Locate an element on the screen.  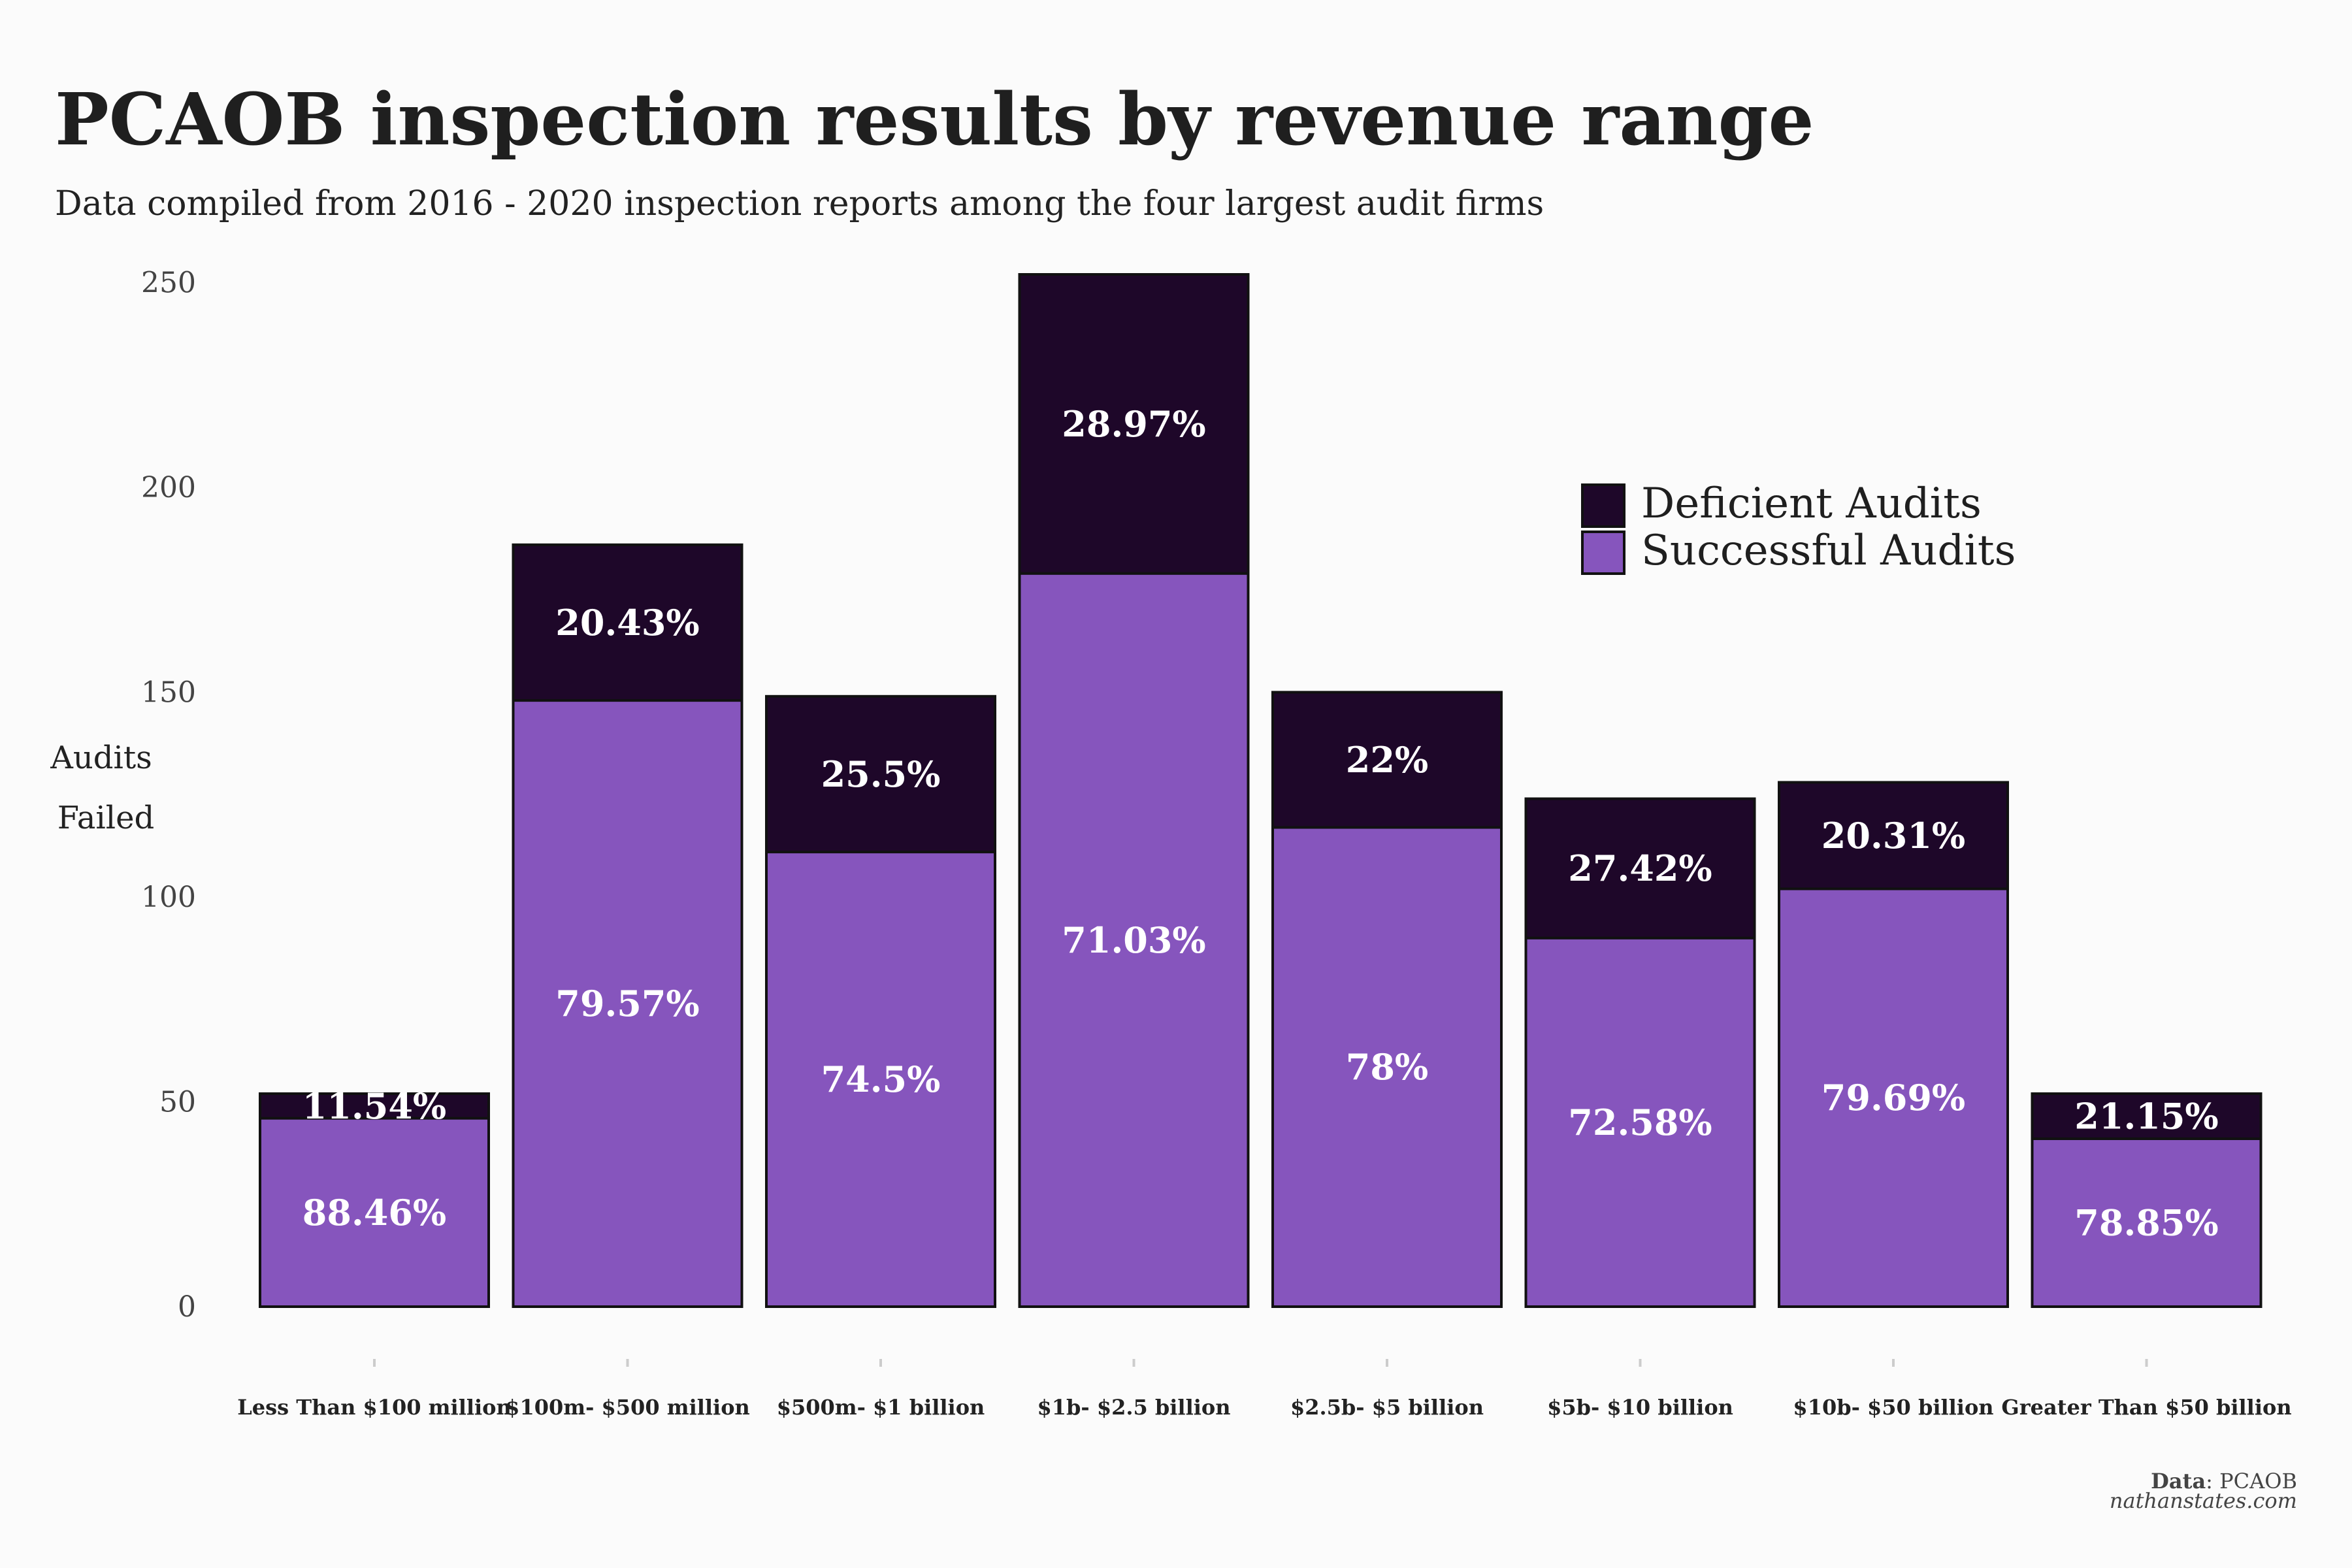
y-tick-label: 250 is located at coordinates (168, 283).